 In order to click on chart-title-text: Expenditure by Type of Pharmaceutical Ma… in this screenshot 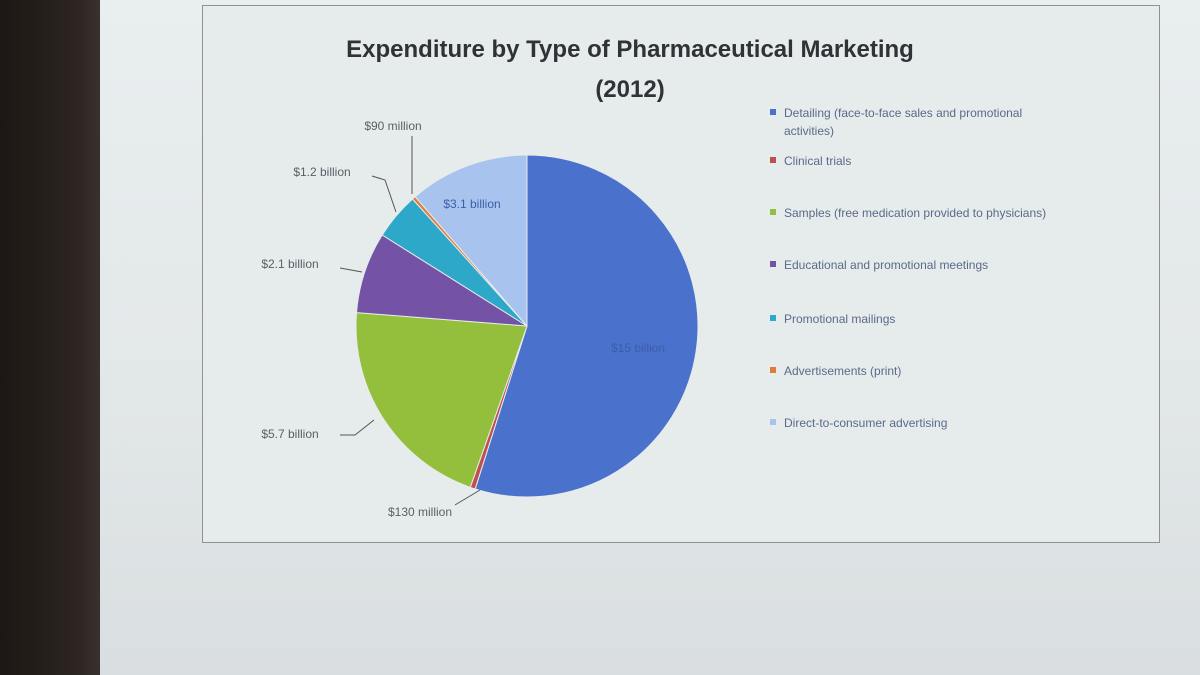, I will do `click(630, 49)`.